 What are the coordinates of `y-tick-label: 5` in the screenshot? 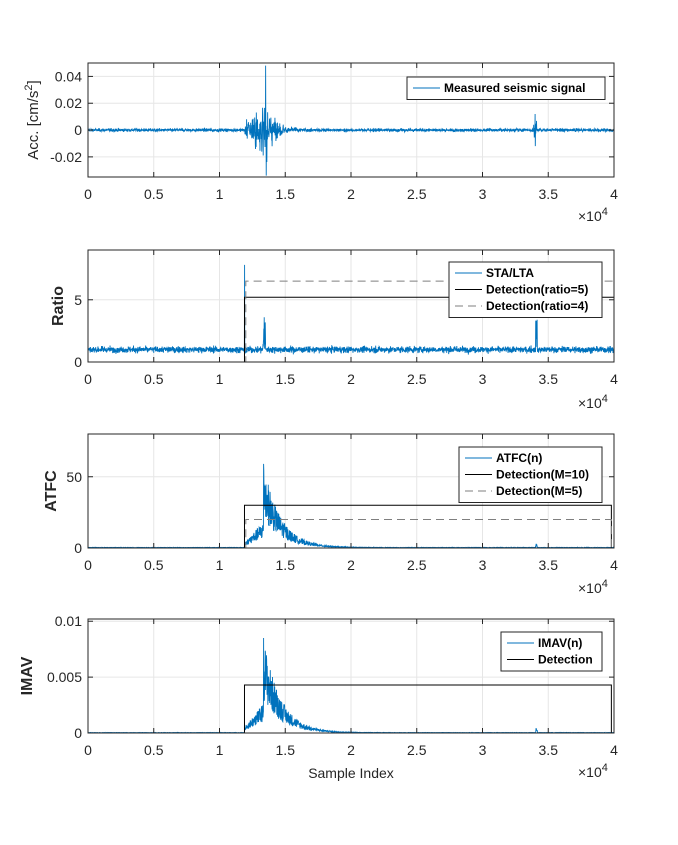 It's located at (78, 300).